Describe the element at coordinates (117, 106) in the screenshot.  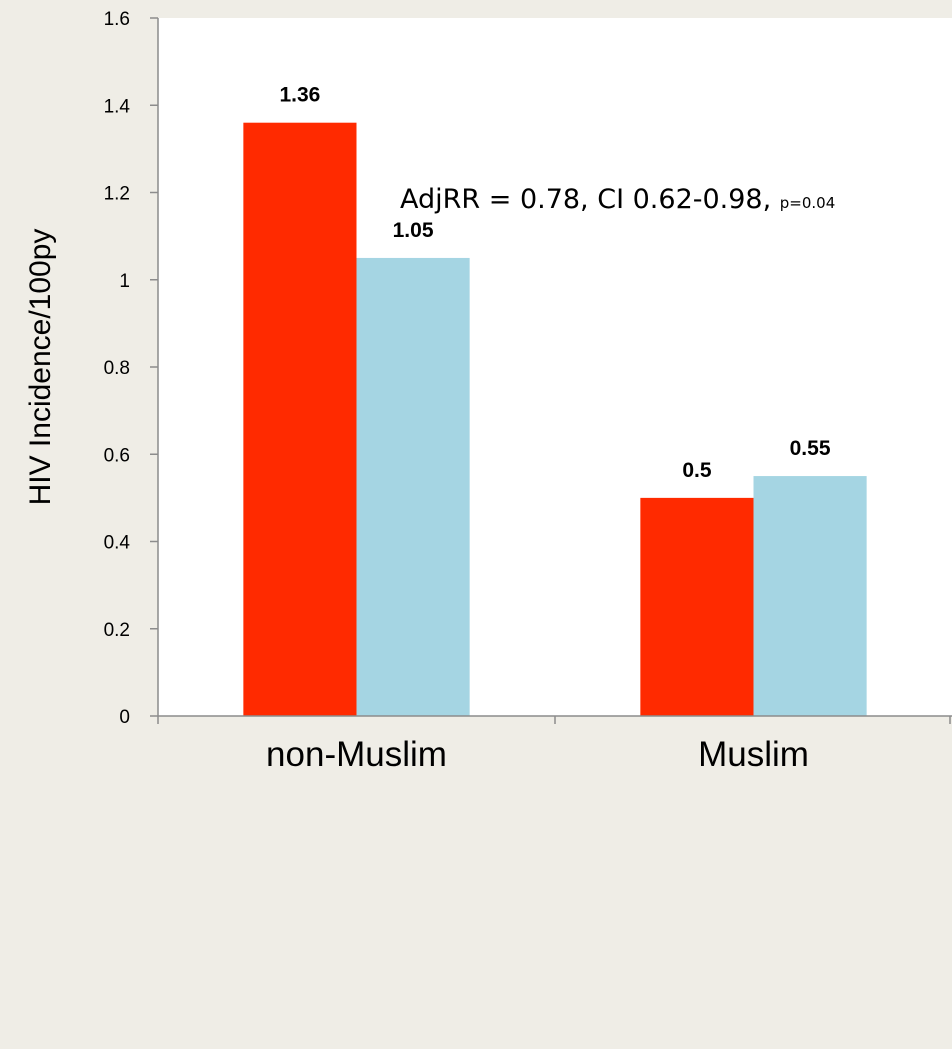
I see `y-tick-label: 1.4` at that location.